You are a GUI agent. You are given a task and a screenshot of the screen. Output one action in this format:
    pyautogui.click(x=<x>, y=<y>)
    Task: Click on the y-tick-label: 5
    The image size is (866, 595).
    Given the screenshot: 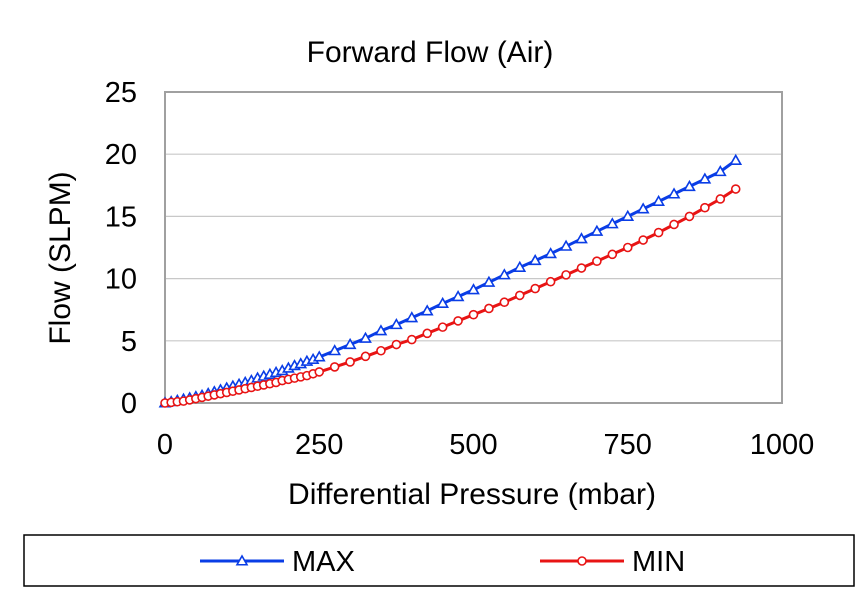 What is the action you would take?
    pyautogui.click(x=129, y=342)
    